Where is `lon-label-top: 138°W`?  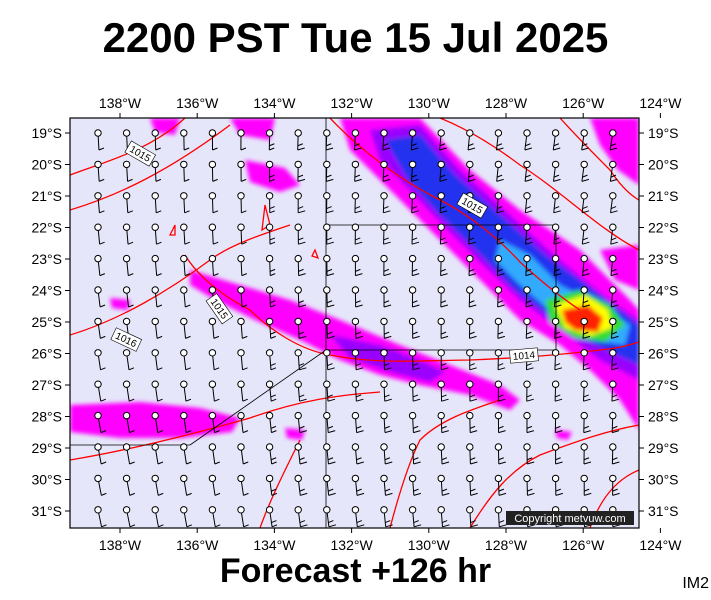 lon-label-top: 138°W is located at coordinates (120, 103).